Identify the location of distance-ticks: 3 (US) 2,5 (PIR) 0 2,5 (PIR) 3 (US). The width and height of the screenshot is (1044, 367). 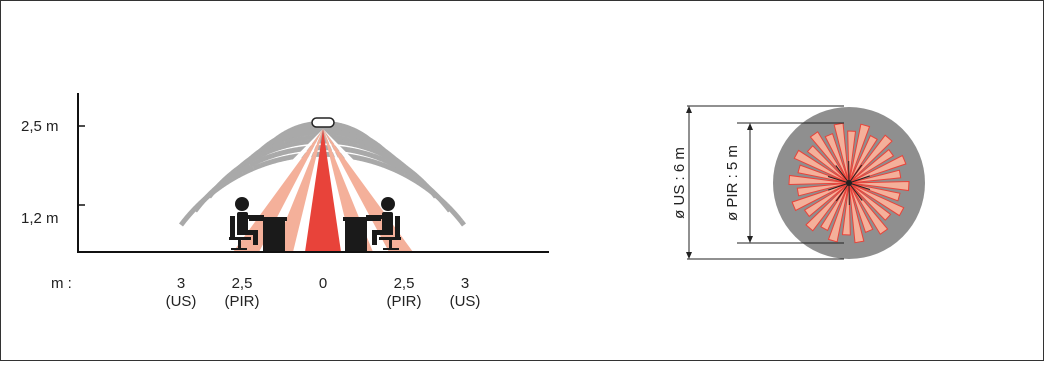
(323, 292).